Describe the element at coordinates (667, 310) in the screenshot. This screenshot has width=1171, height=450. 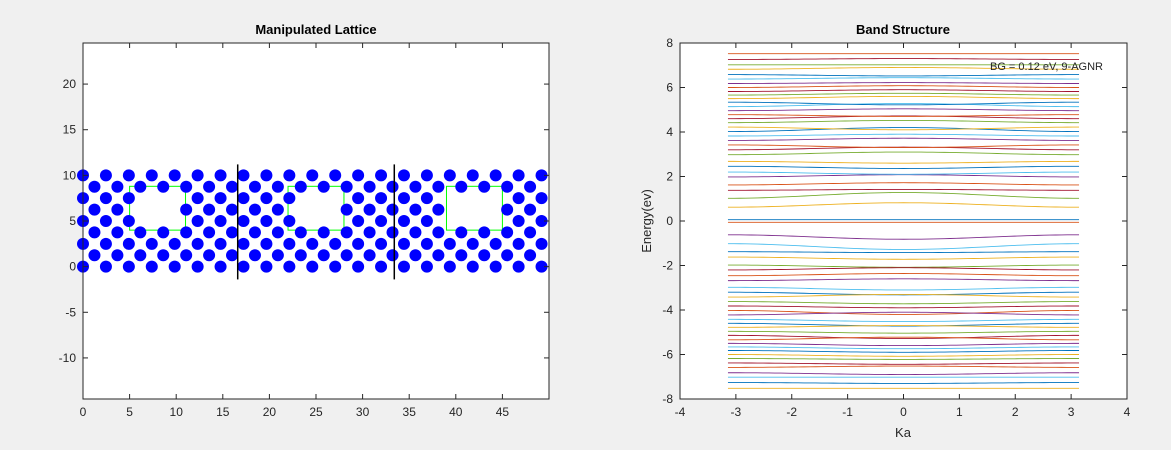
I see `band-y-tick-label: -4` at that location.